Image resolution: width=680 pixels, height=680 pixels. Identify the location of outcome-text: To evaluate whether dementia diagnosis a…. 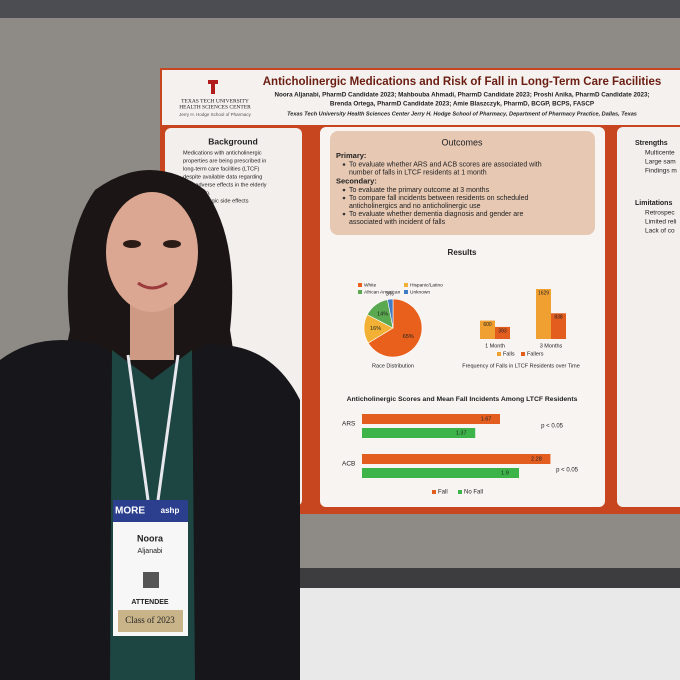
(436, 214).